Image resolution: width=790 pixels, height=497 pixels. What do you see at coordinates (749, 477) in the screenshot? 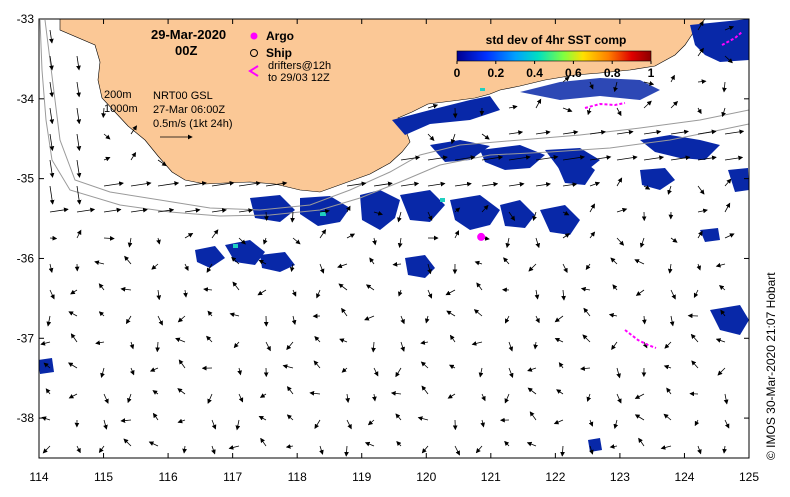
I see `x-tick-label: 125` at bounding box center [749, 477].